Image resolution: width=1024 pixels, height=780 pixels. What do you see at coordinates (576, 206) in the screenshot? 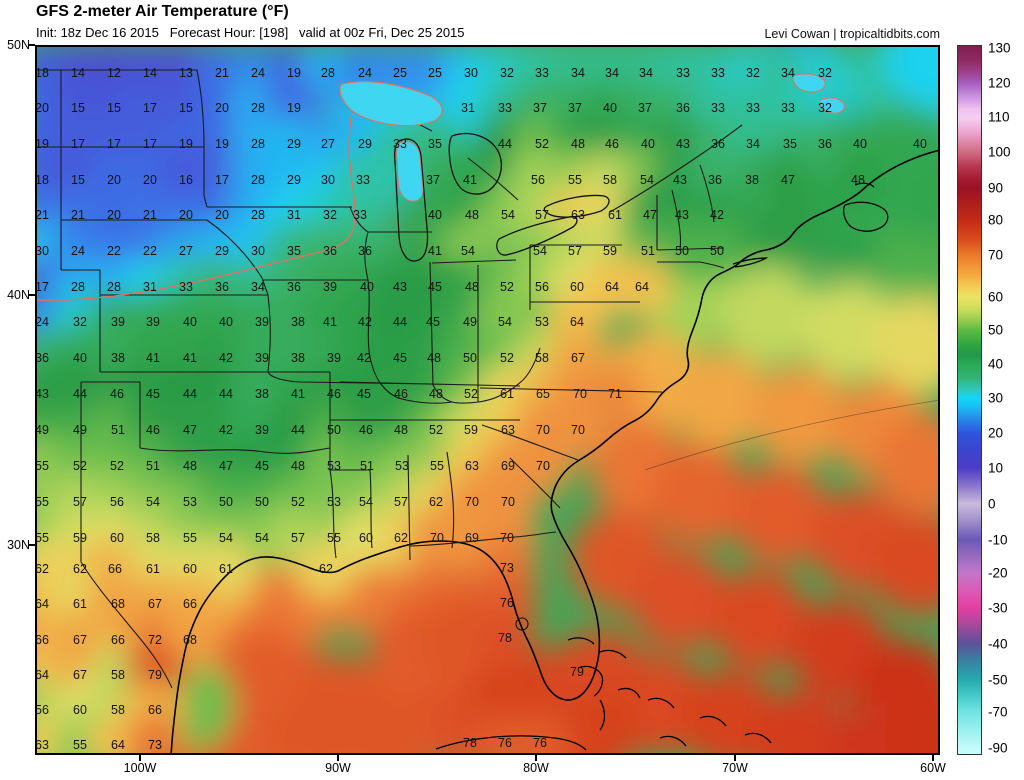
I see `lake-ontario` at bounding box center [576, 206].